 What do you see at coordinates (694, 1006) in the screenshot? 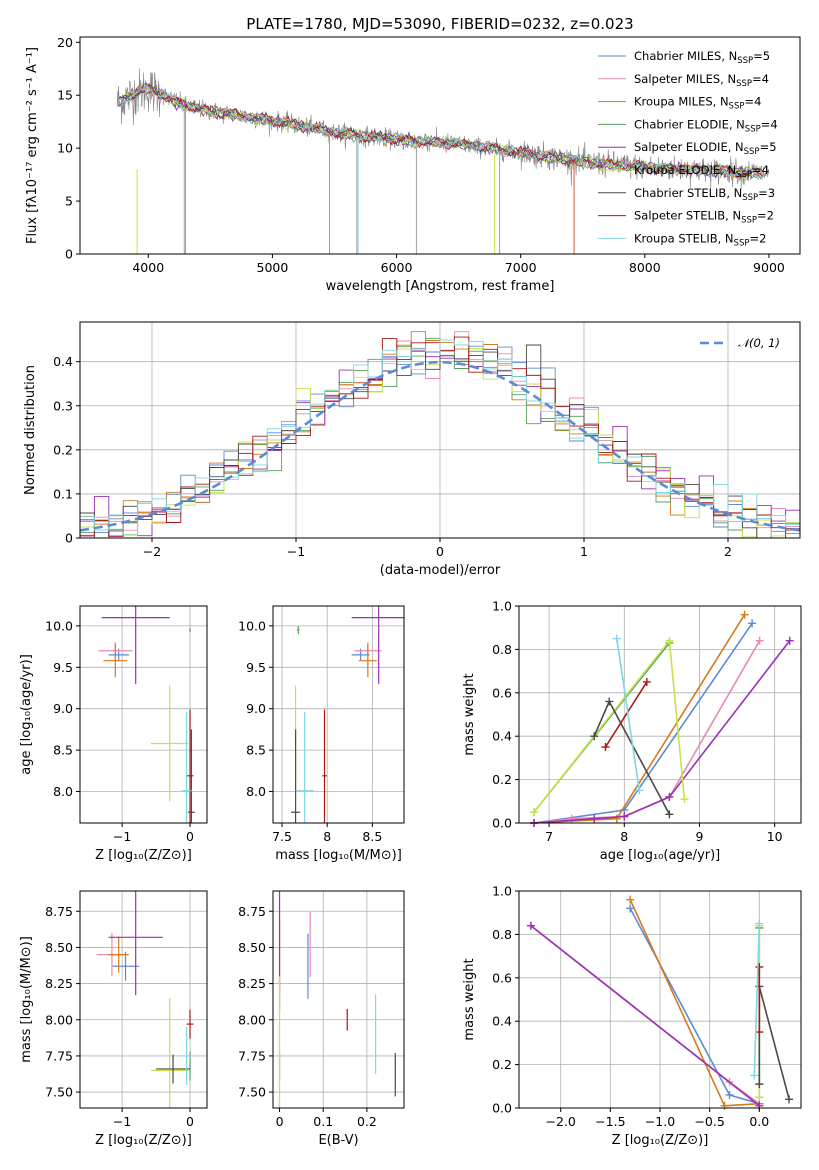
I see `weight-line-chabrier-miles` at bounding box center [694, 1006].